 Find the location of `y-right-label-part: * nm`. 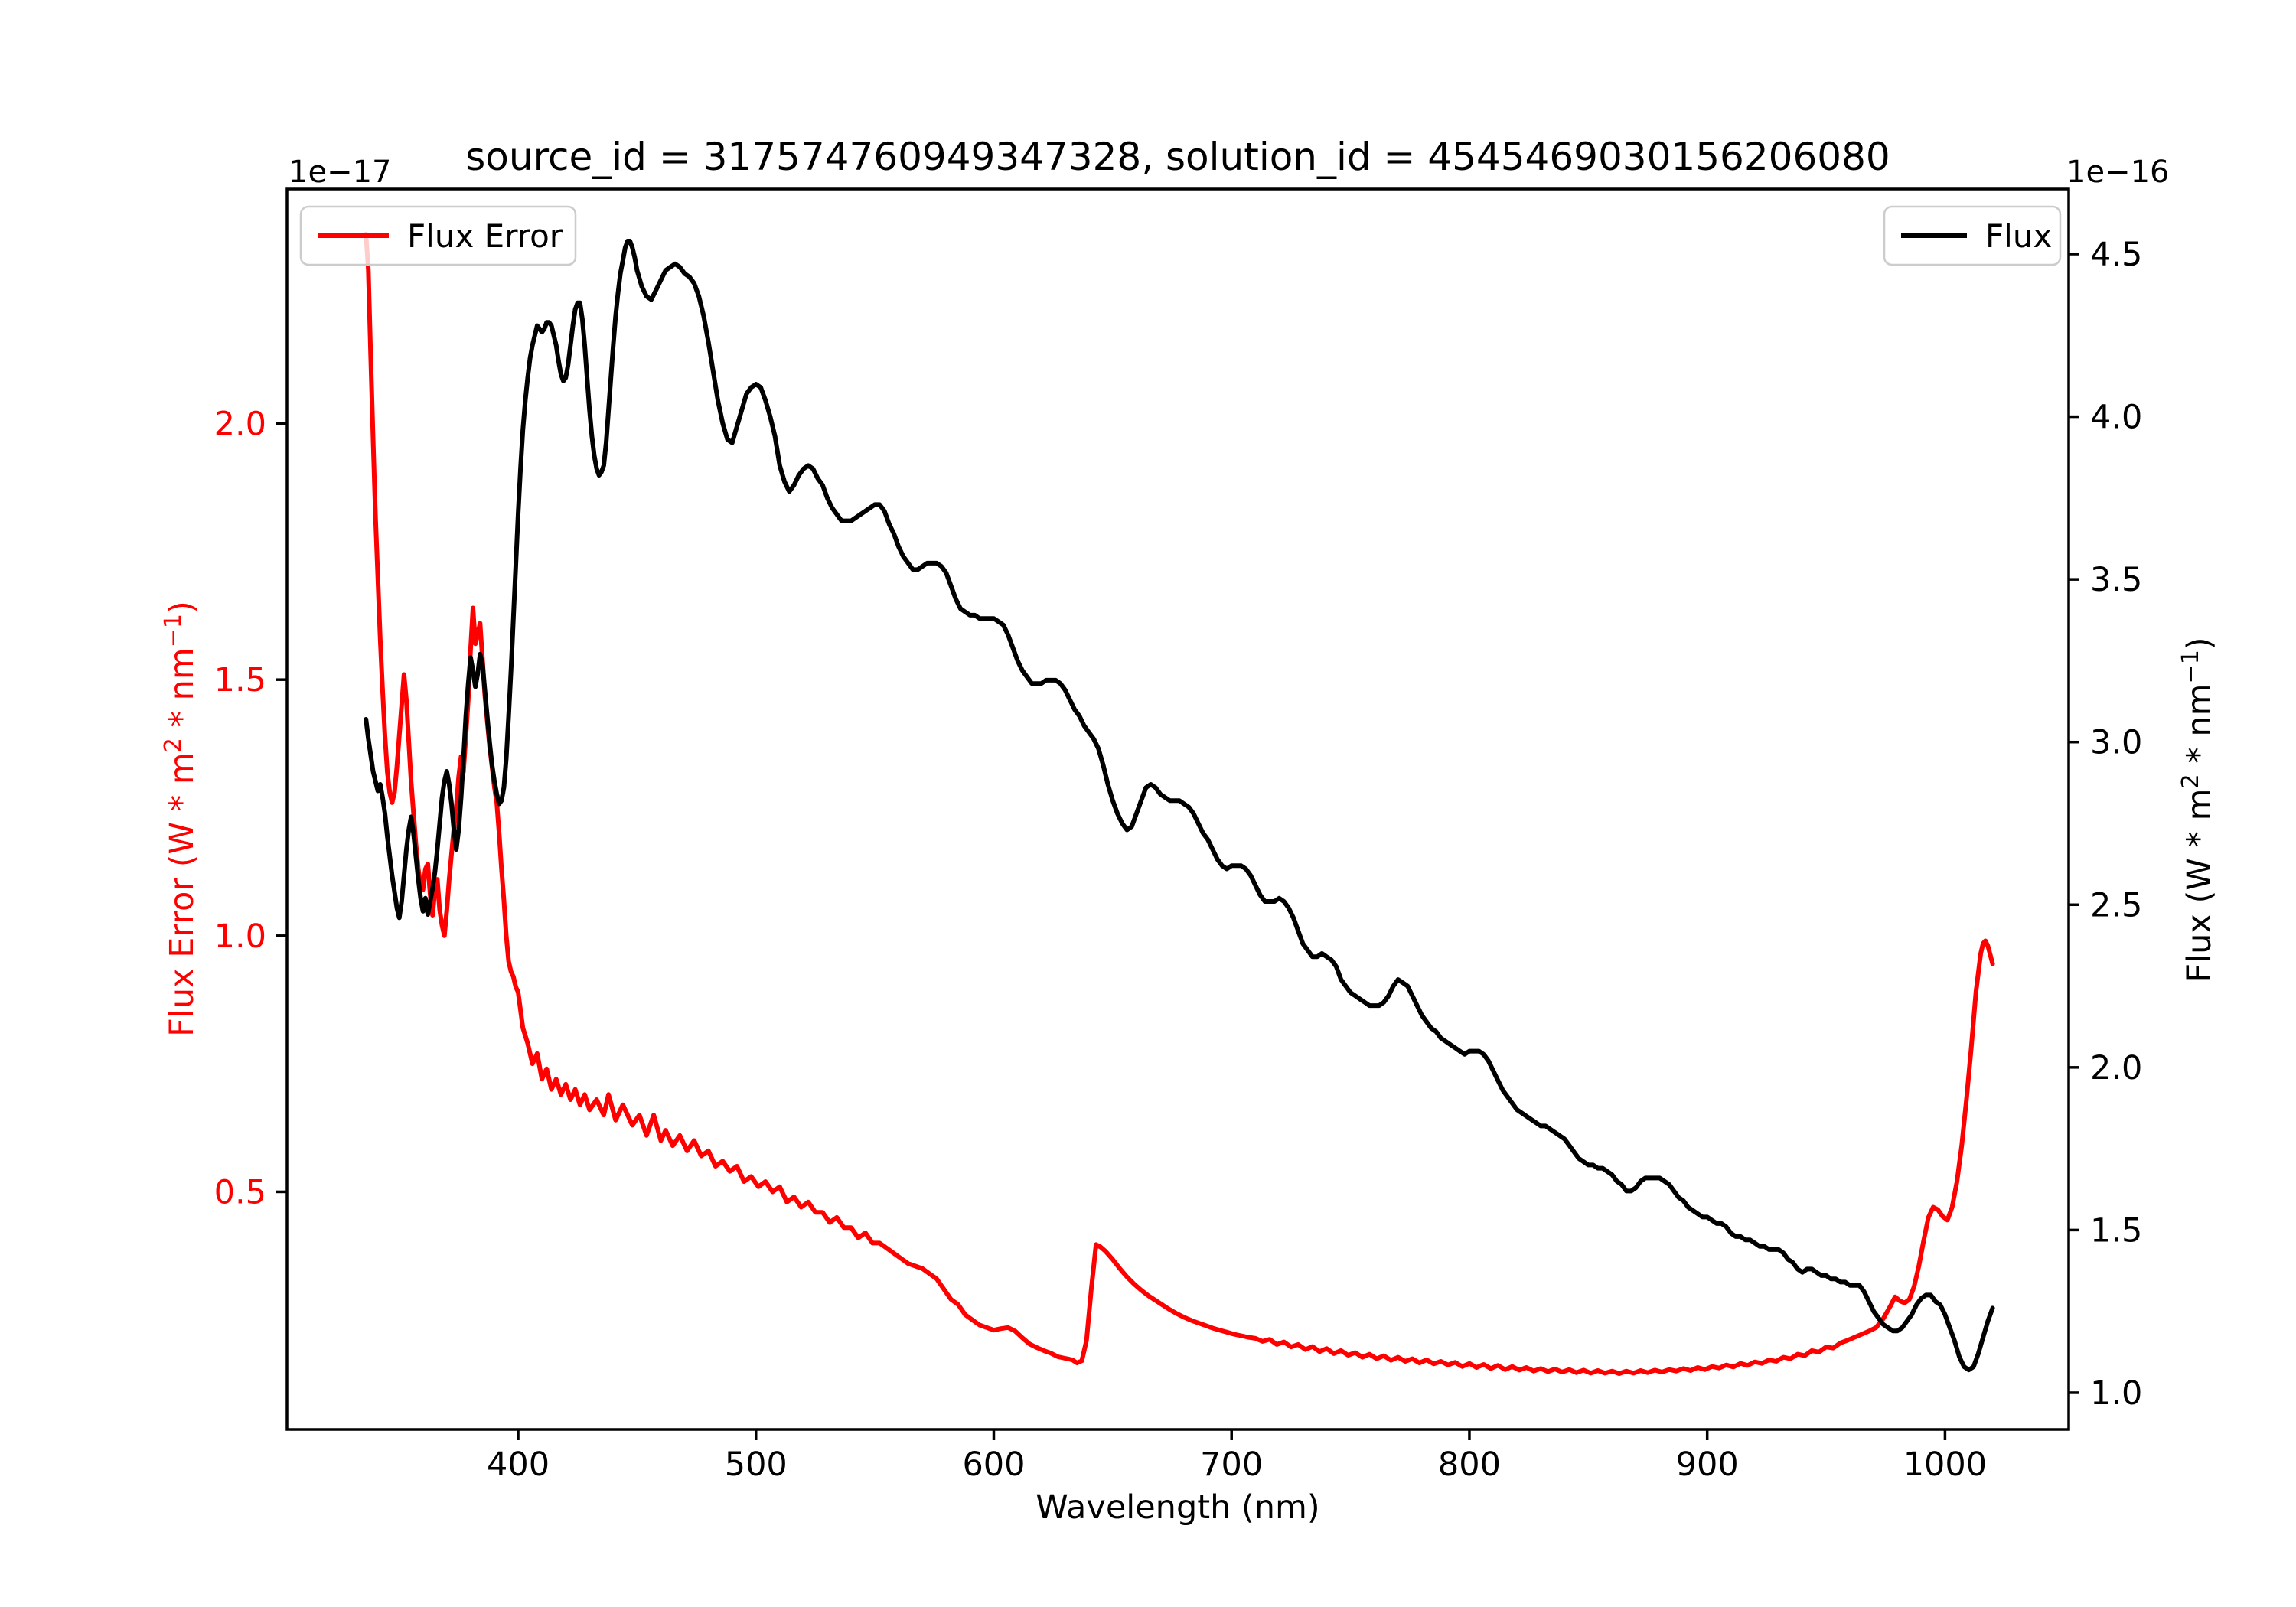

y-right-label-part: * nm is located at coordinates (2199, 728).